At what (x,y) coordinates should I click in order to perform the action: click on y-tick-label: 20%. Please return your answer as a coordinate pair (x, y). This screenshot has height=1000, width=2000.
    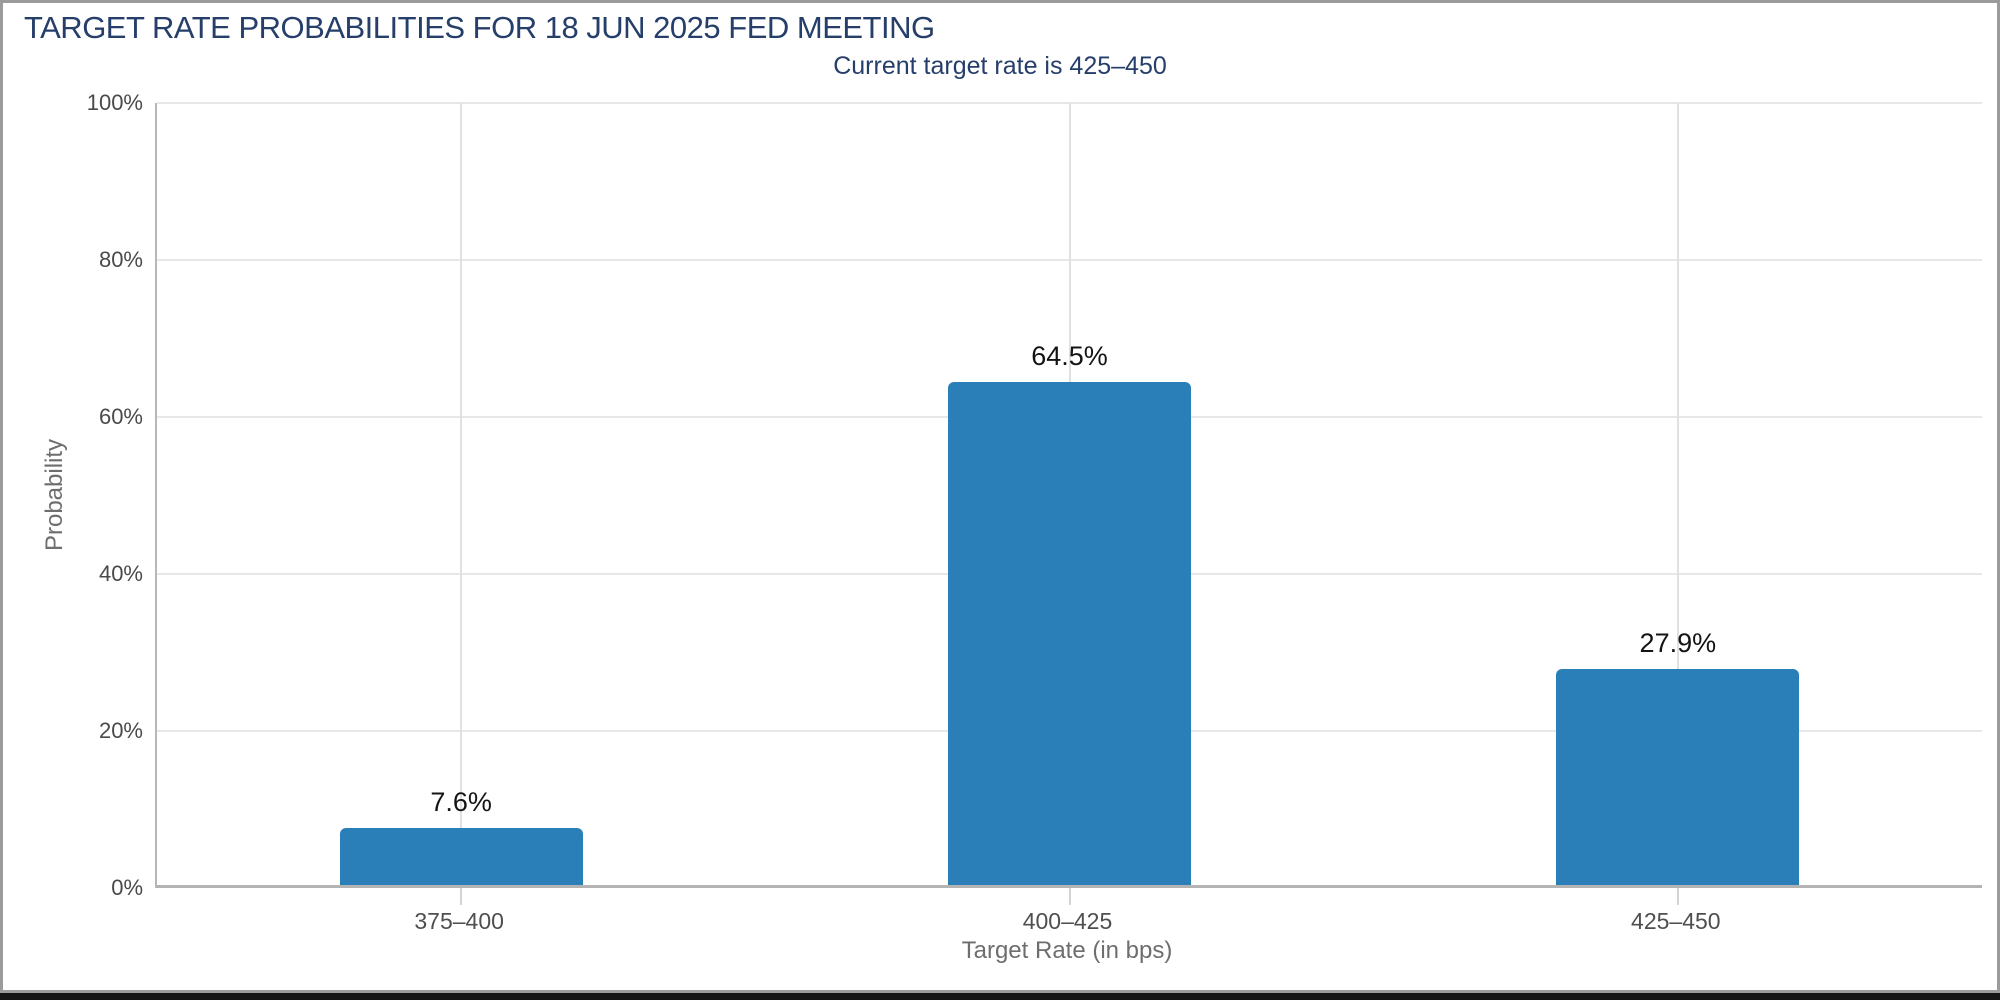
    Looking at the image, I should click on (120, 730).